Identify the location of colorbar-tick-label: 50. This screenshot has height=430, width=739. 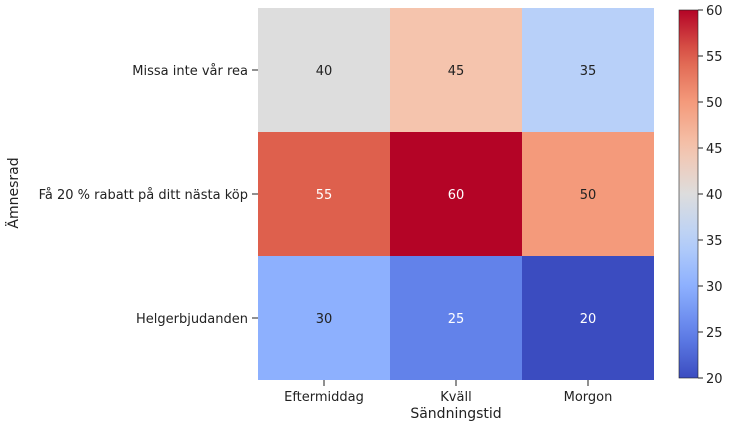
(714, 103).